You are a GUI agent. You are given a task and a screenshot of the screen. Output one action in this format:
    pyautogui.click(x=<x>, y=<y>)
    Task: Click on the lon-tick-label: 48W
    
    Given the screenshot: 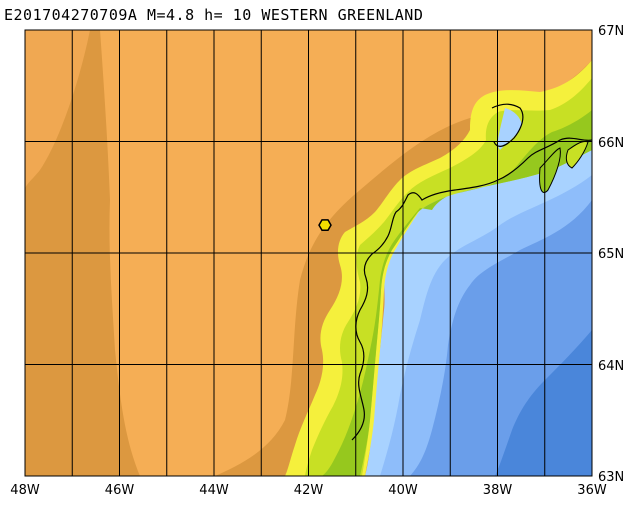 What is the action you would take?
    pyautogui.click(x=25, y=490)
    